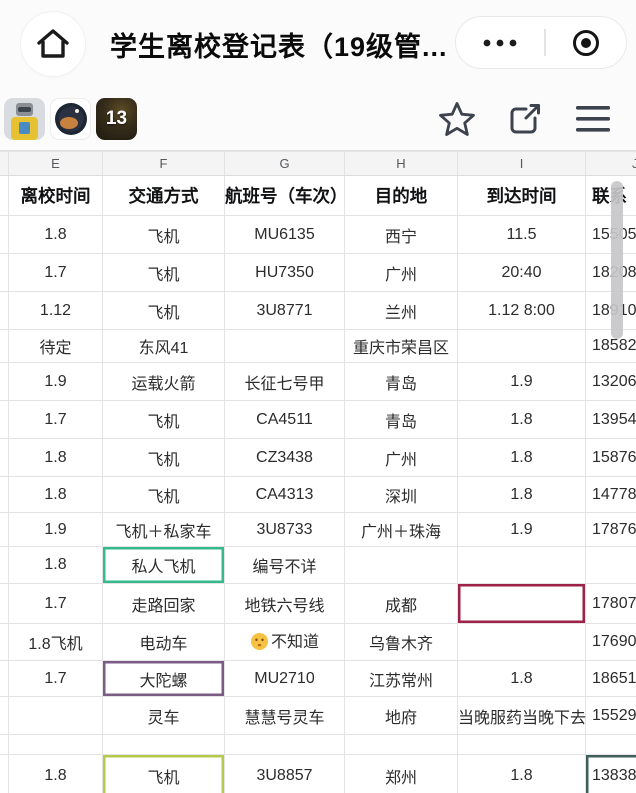  Describe the element at coordinates (401, 773) in the screenshot. I see `cell: 郑州` at that location.